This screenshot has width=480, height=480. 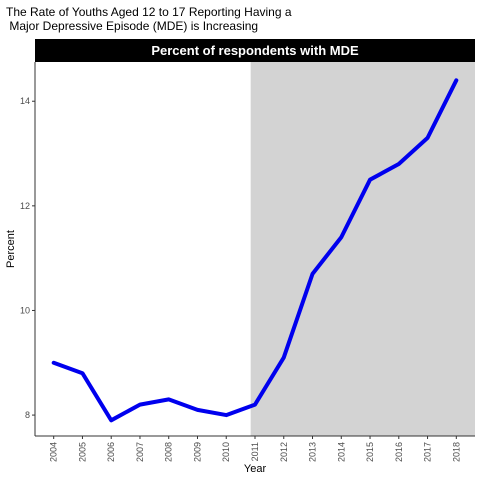 I want to click on x-tick-label-2016: 2016, so click(x=399, y=452).